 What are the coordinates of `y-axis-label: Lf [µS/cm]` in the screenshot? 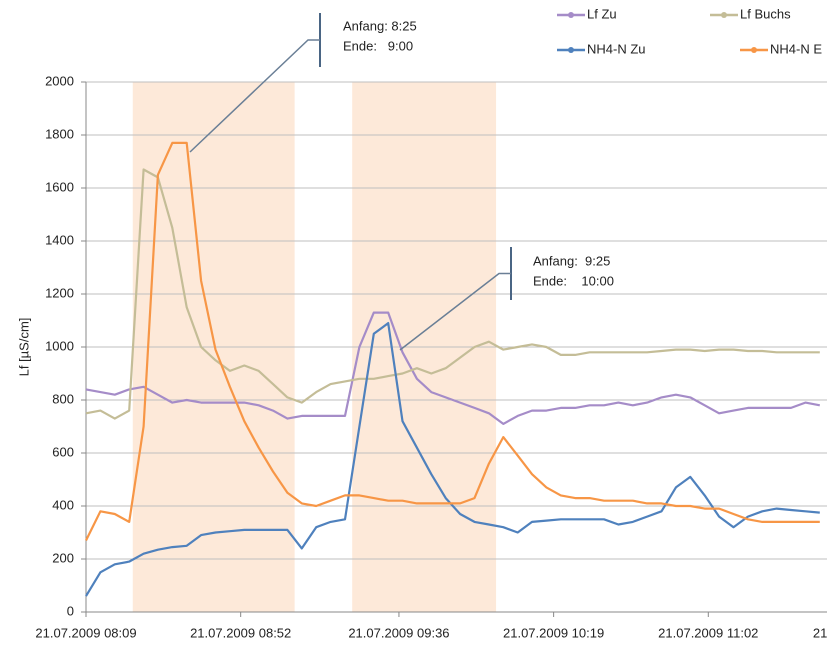 It's located at (23, 347).